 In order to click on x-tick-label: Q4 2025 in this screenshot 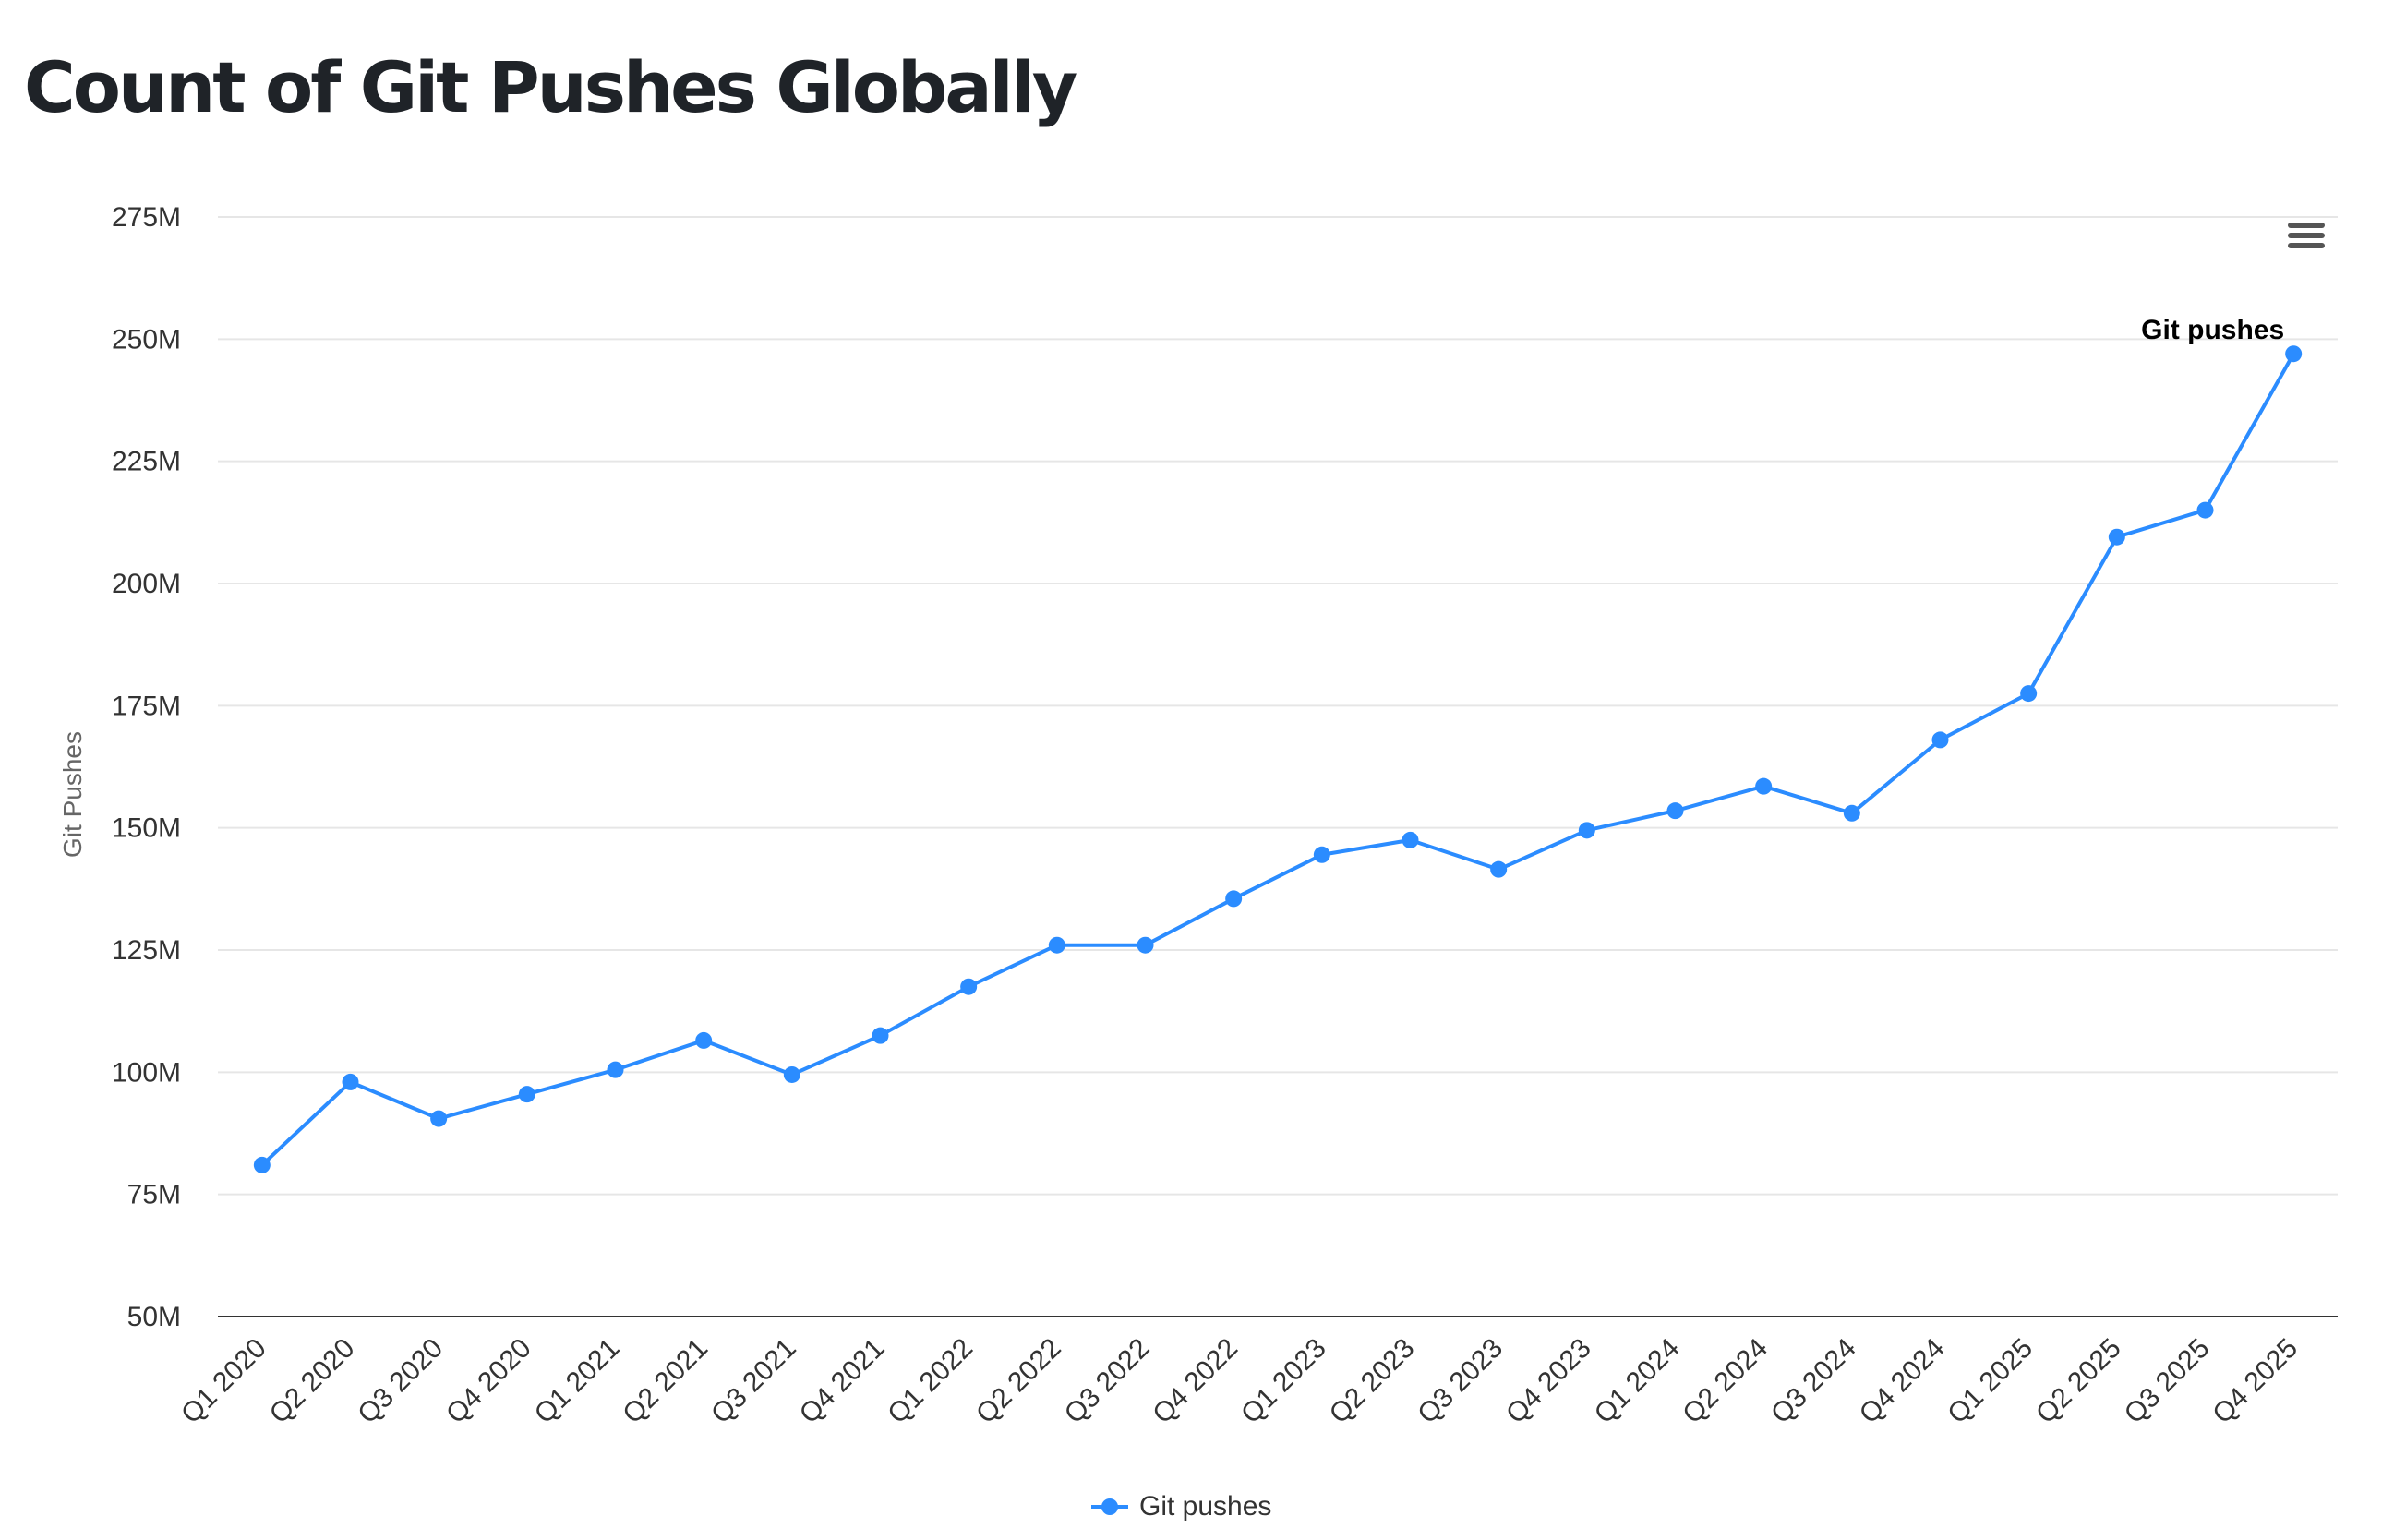, I will do `click(2255, 1382)`.